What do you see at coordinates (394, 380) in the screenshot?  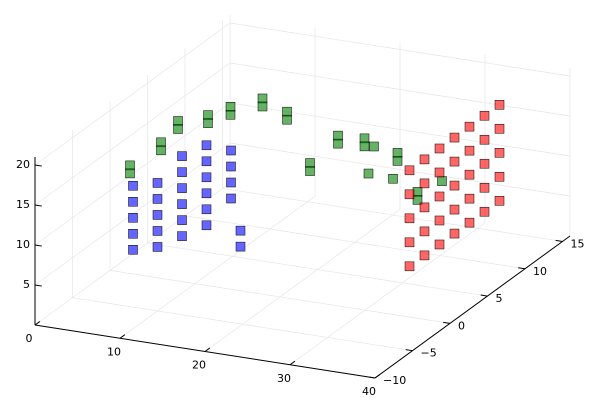 I see `y-tick-label: −10` at bounding box center [394, 380].